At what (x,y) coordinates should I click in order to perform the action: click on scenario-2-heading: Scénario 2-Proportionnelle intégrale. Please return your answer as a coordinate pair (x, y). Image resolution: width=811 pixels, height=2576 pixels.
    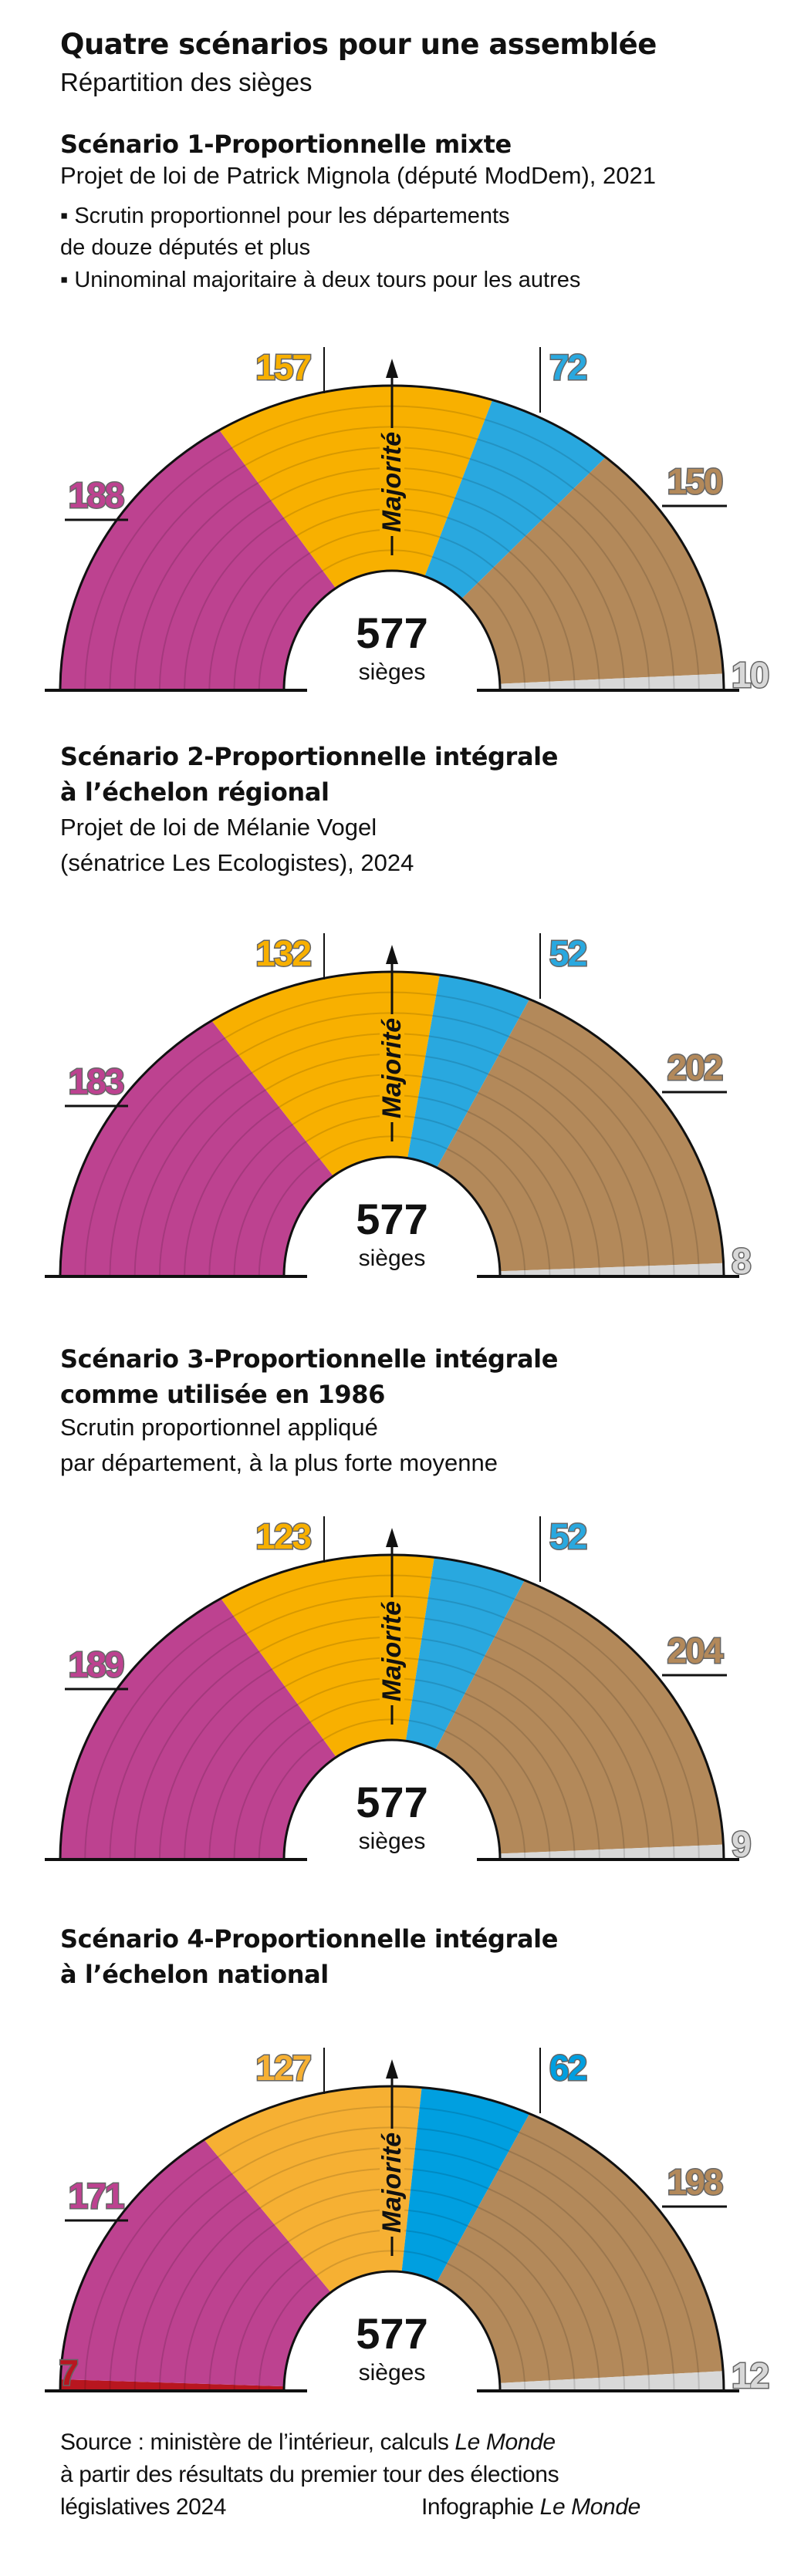
    Looking at the image, I should click on (309, 756).